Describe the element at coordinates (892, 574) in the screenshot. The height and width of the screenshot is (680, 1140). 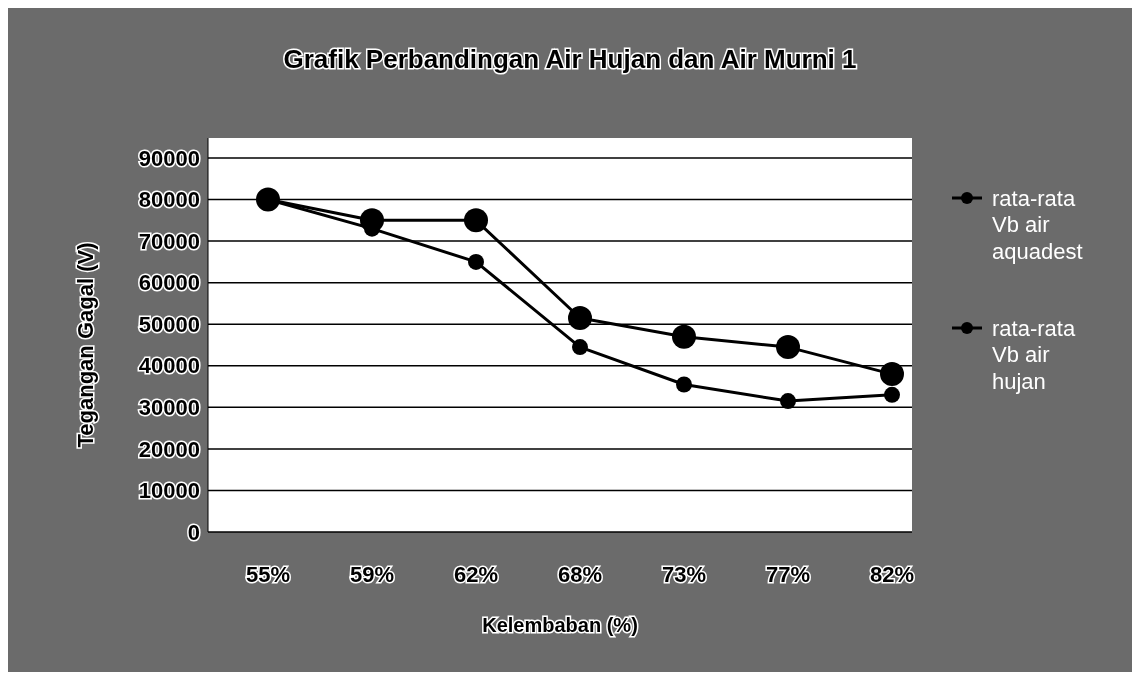
I see `x-tick-label: 82%` at that location.